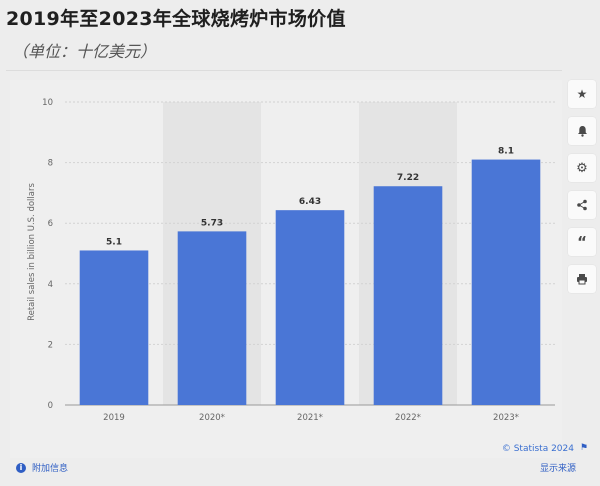  I want to click on cite-button: “, so click(582, 242).